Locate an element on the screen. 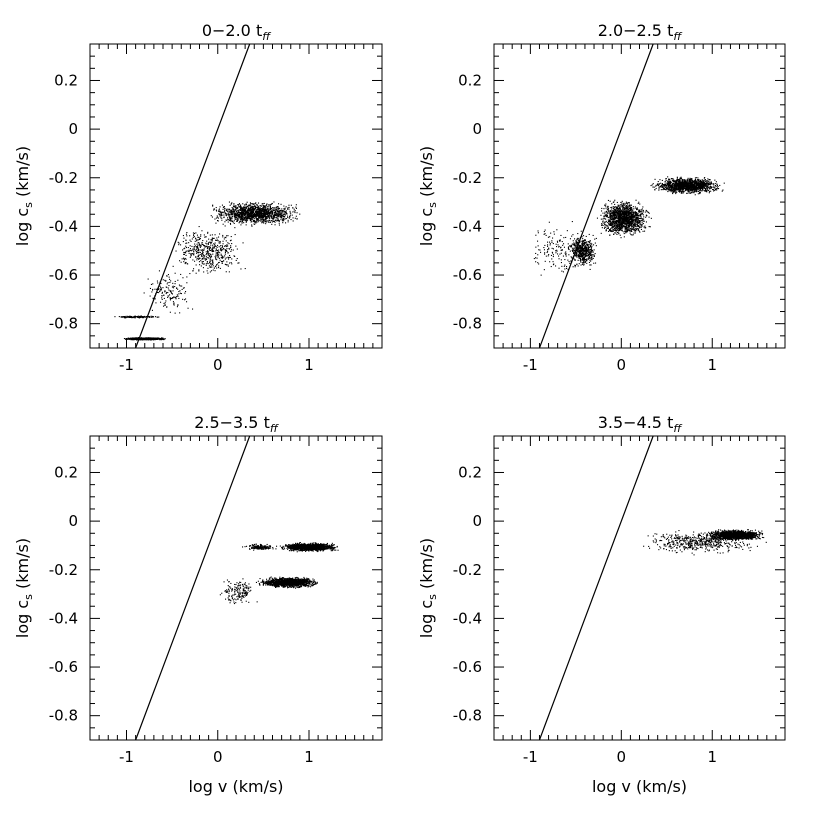  x-tick-label: 0 is located at coordinates (218, 365).